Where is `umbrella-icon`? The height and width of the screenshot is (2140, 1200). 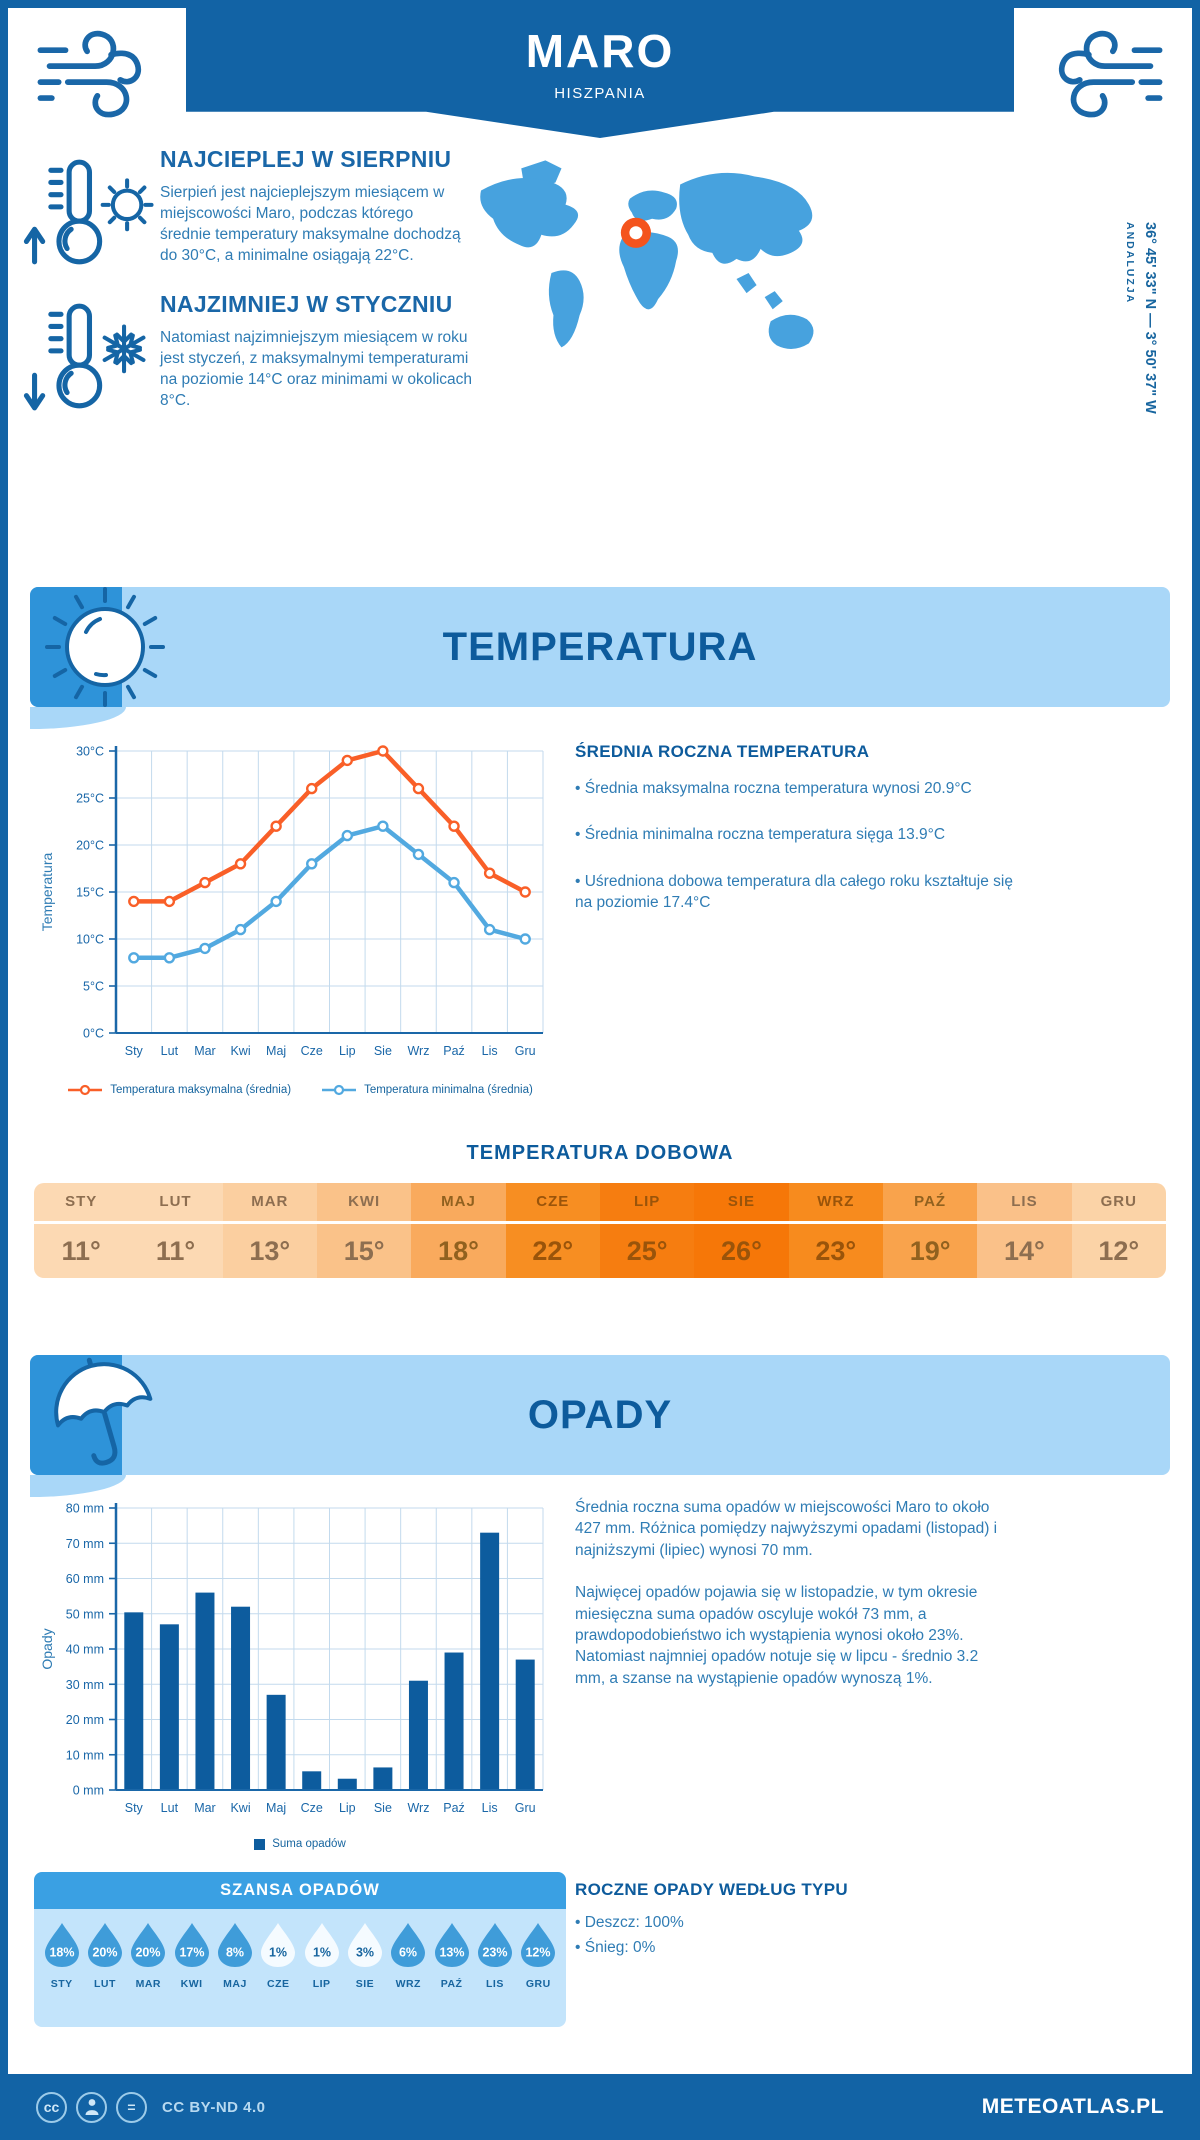
umbrella-icon is located at coordinates (103, 1411).